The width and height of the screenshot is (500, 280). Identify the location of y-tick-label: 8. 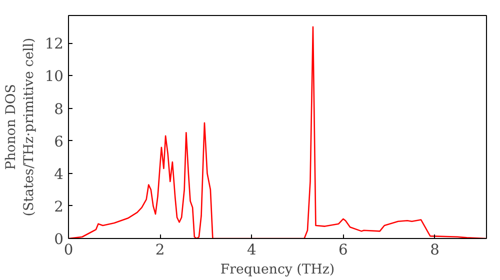
(59, 109).